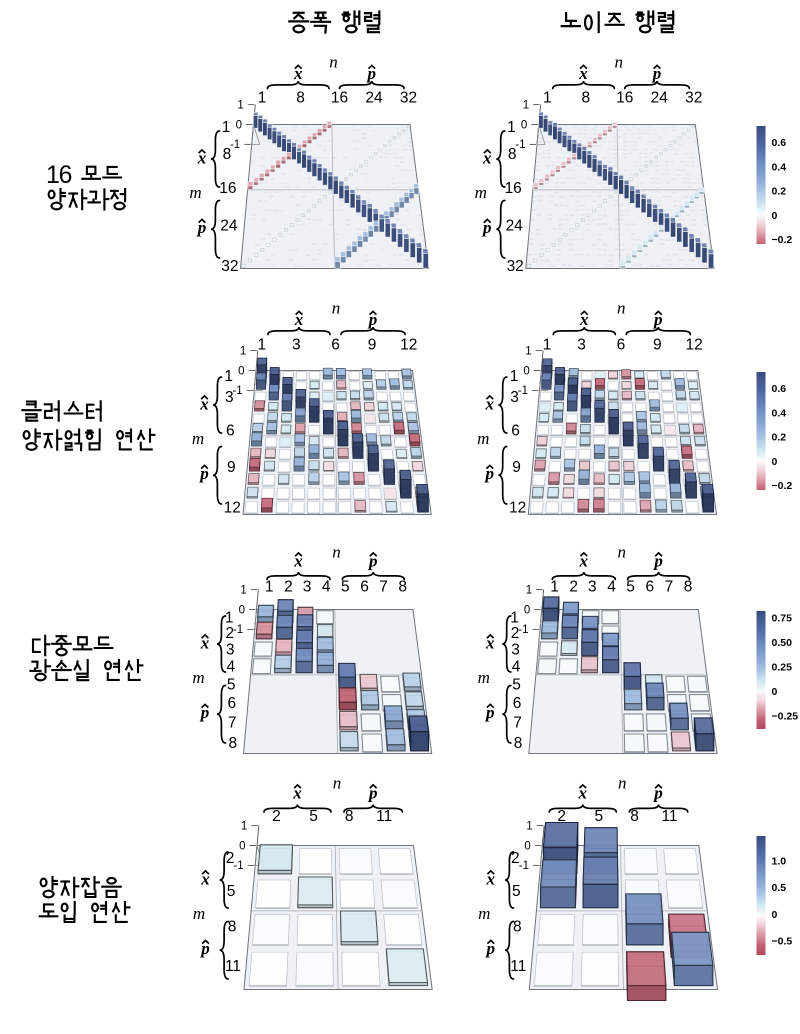  Describe the element at coordinates (779, 888) in the screenshot. I see `svg-text: 0.5` at that location.